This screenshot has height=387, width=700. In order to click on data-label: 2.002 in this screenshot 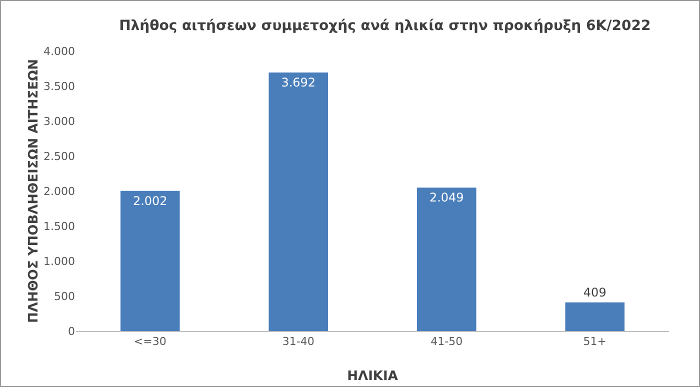, I will do `click(150, 201)`.